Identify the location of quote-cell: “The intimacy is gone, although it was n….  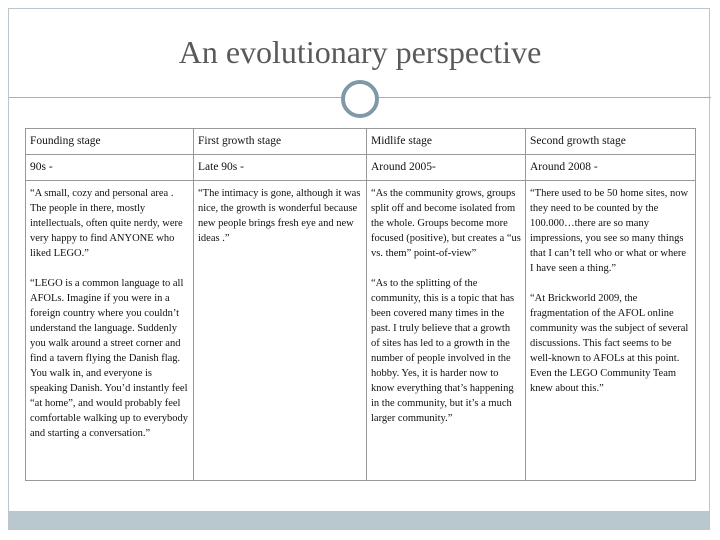
(280, 330).